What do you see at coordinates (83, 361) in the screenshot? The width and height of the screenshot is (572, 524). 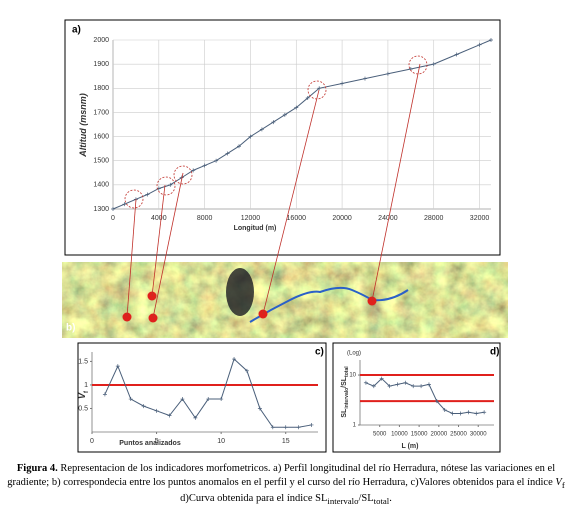 I see `y-tick-label: 1.5` at bounding box center [83, 361].